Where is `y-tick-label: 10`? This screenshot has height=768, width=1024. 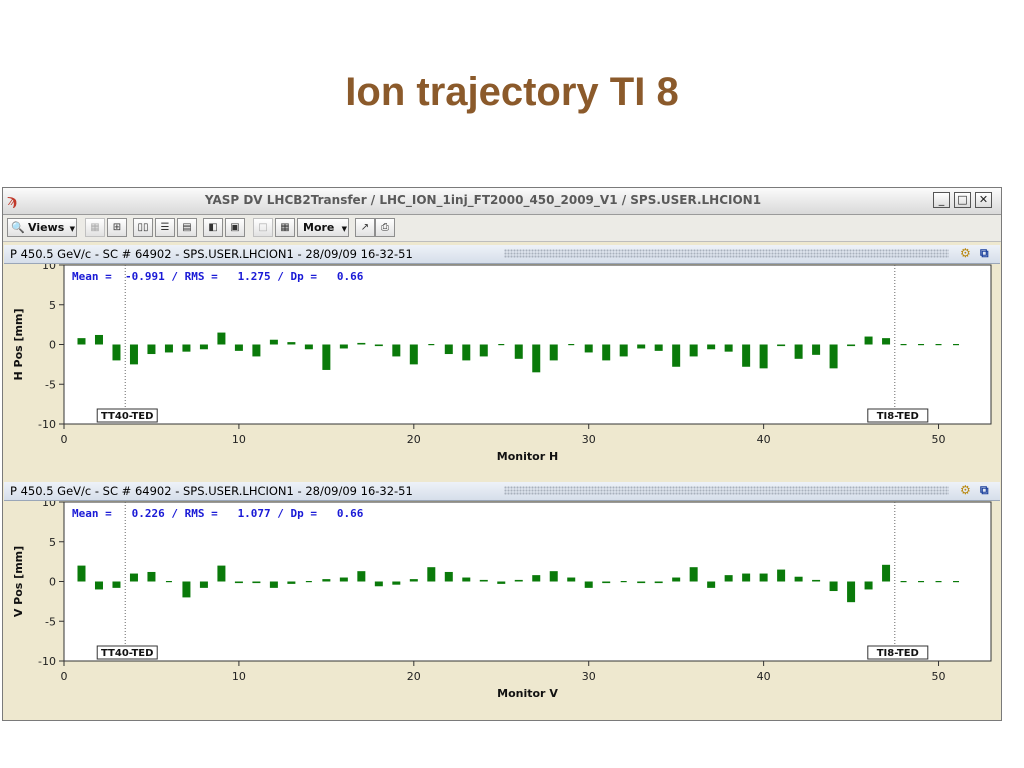
y-tick-label: 10 is located at coordinates (49, 268).